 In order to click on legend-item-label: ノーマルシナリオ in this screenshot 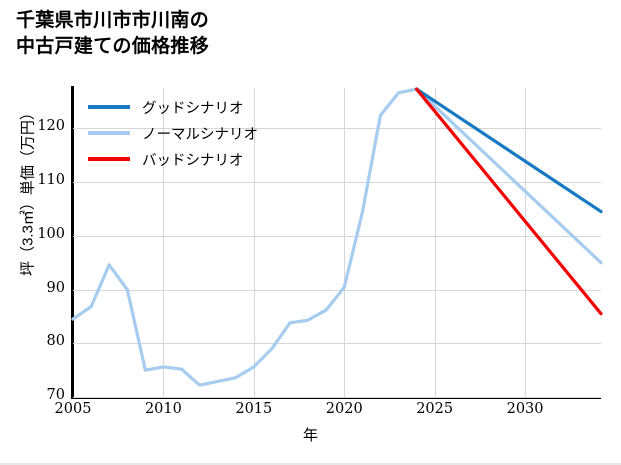, I will do `click(200, 134)`.